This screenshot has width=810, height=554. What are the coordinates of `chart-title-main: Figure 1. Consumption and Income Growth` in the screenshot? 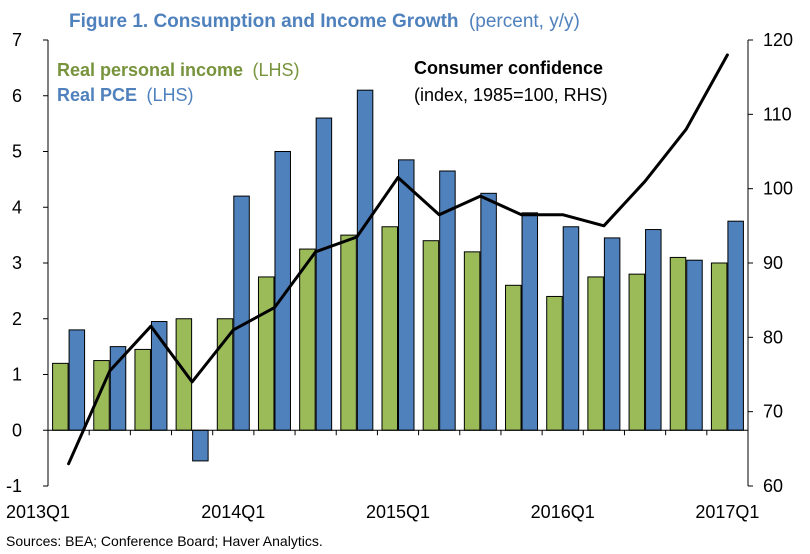 It's located at (264, 21).